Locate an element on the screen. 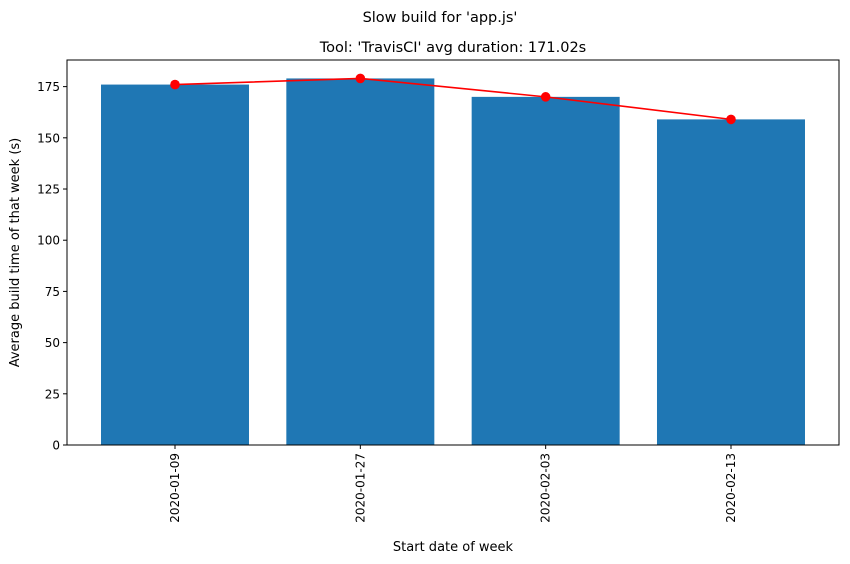 This screenshot has width=850, height=564. y-tick-label: 25 is located at coordinates (52, 394).